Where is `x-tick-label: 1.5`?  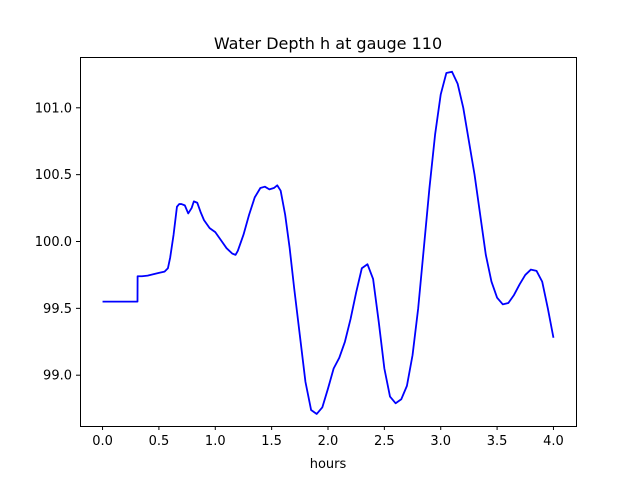 x-tick-label: 1.5 is located at coordinates (271, 441).